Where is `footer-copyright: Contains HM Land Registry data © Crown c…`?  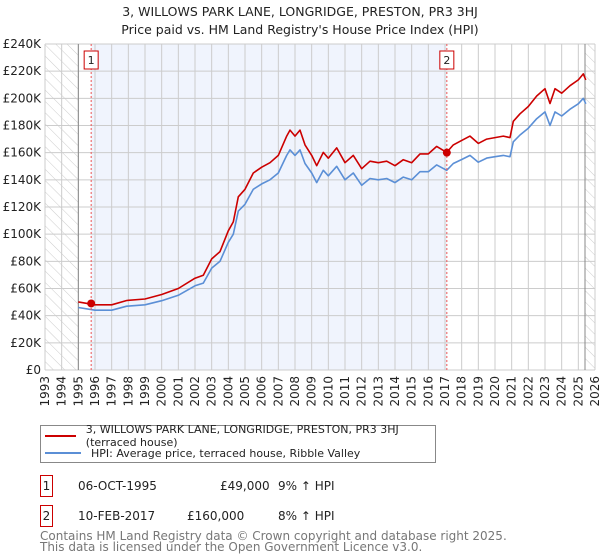
footer-copyright: Contains HM Land Registry data © Crown c… is located at coordinates (273, 536).